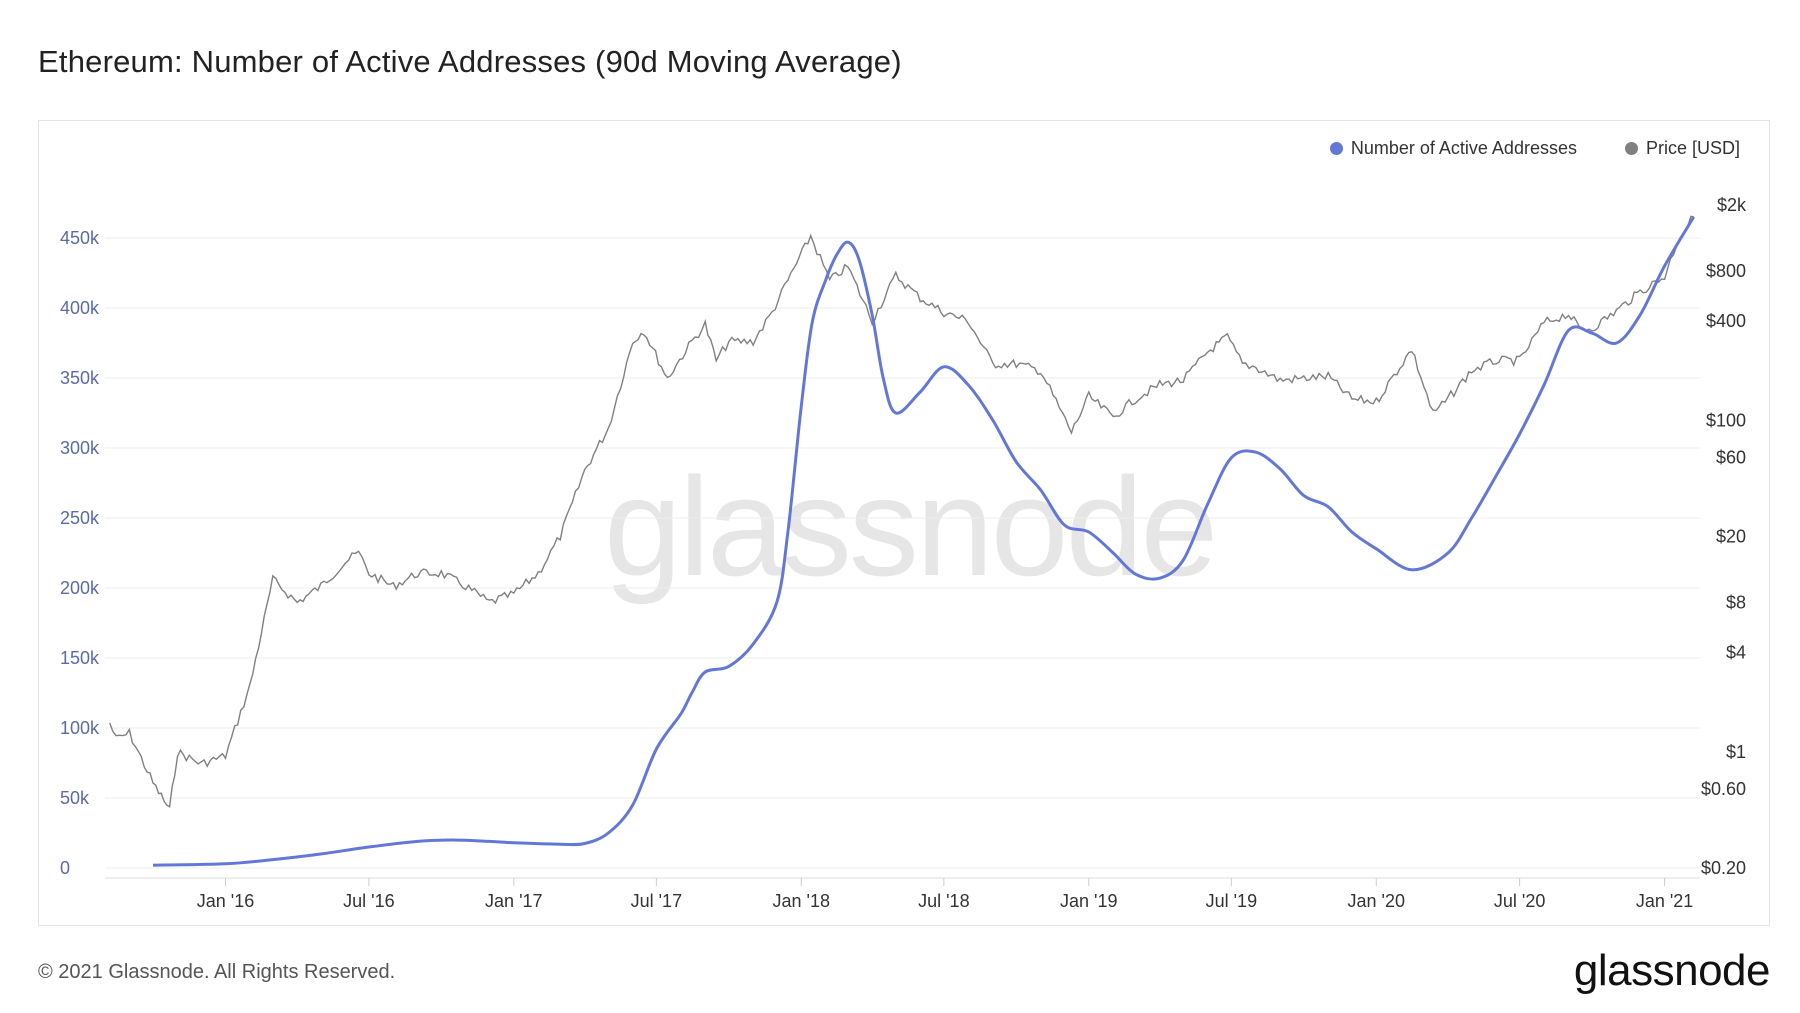  I want to click on copyright-text: © 2021 Glassnode. All Rights Reserved., so click(217, 972).